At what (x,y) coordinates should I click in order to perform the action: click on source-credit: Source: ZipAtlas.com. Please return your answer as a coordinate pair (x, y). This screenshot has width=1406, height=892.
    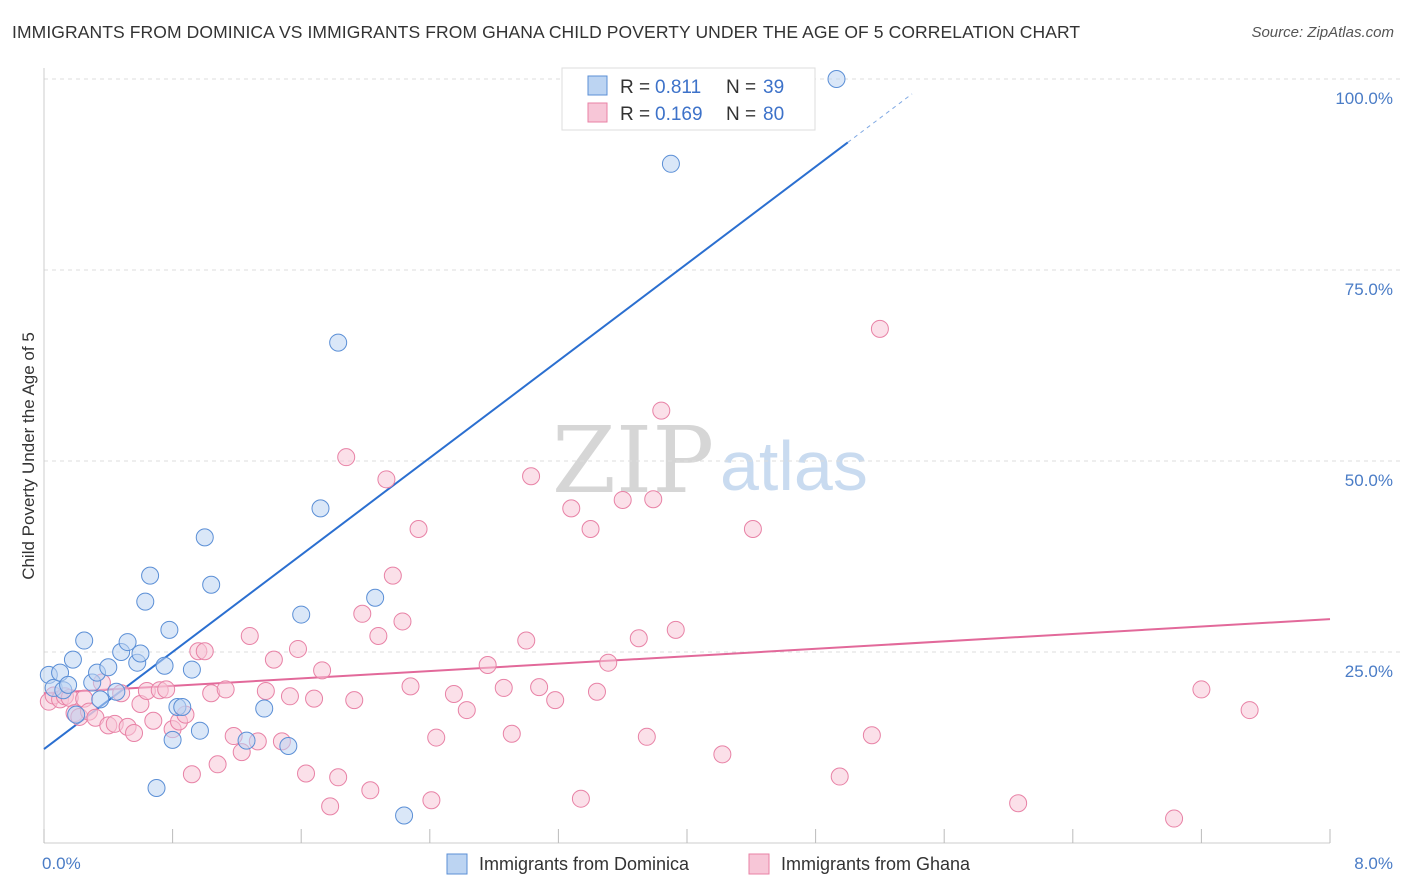
    Looking at the image, I should click on (1322, 32).